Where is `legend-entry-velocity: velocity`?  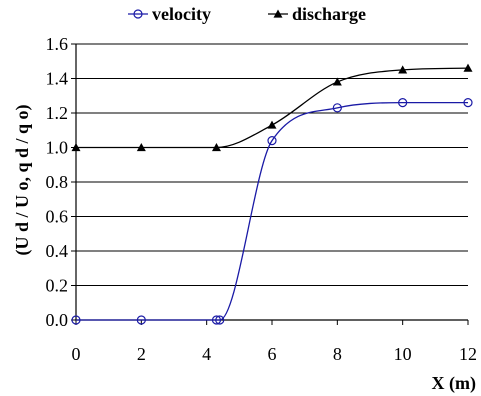 legend-entry-velocity: velocity is located at coordinates (169, 14).